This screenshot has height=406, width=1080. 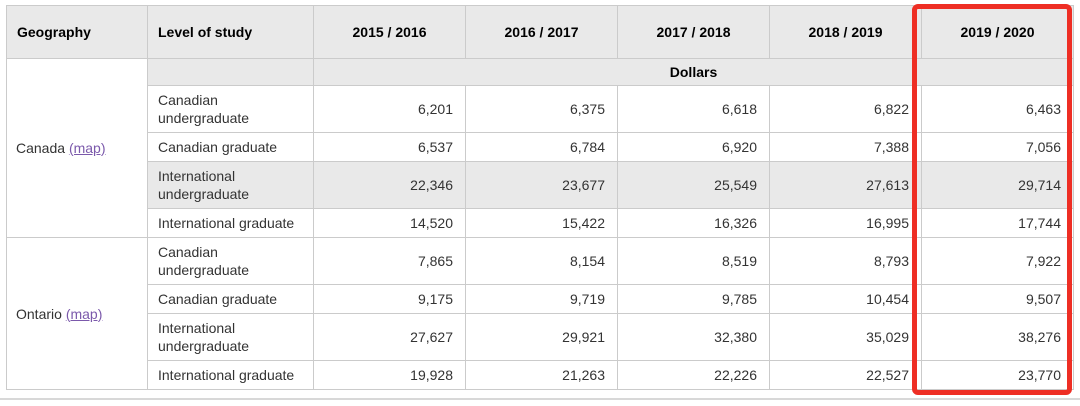 I want to click on value-cell: 15,422, so click(x=541, y=223).